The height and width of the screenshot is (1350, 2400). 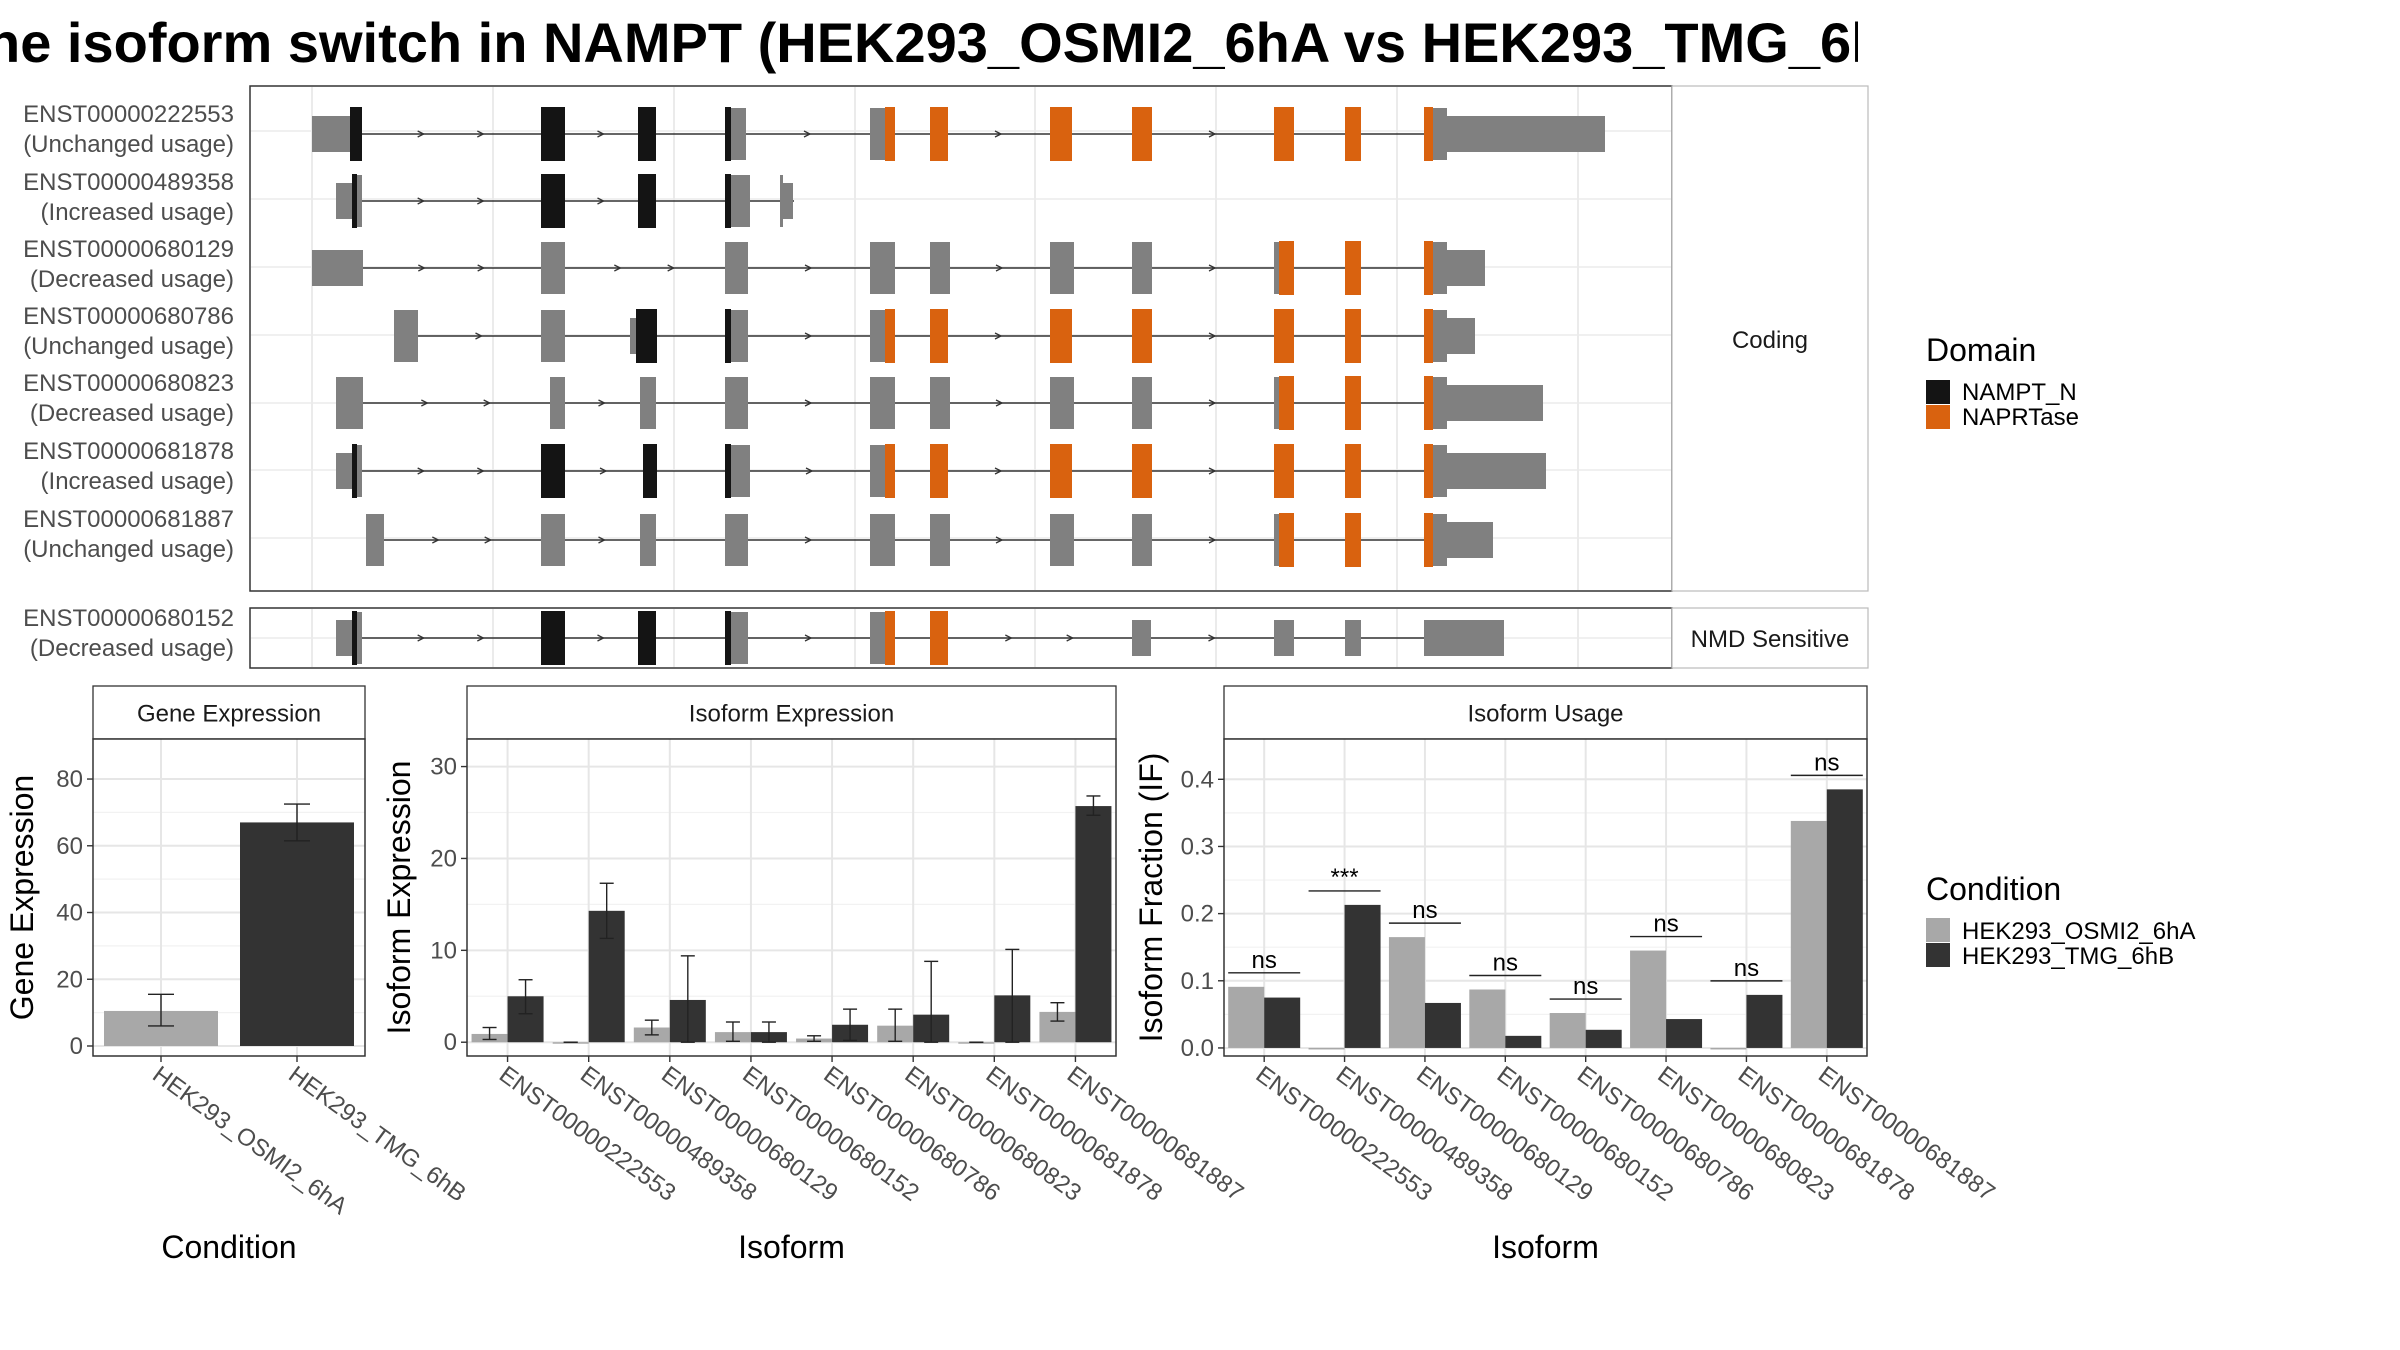 I want to click on coding-strip, so click(x=1770, y=338).